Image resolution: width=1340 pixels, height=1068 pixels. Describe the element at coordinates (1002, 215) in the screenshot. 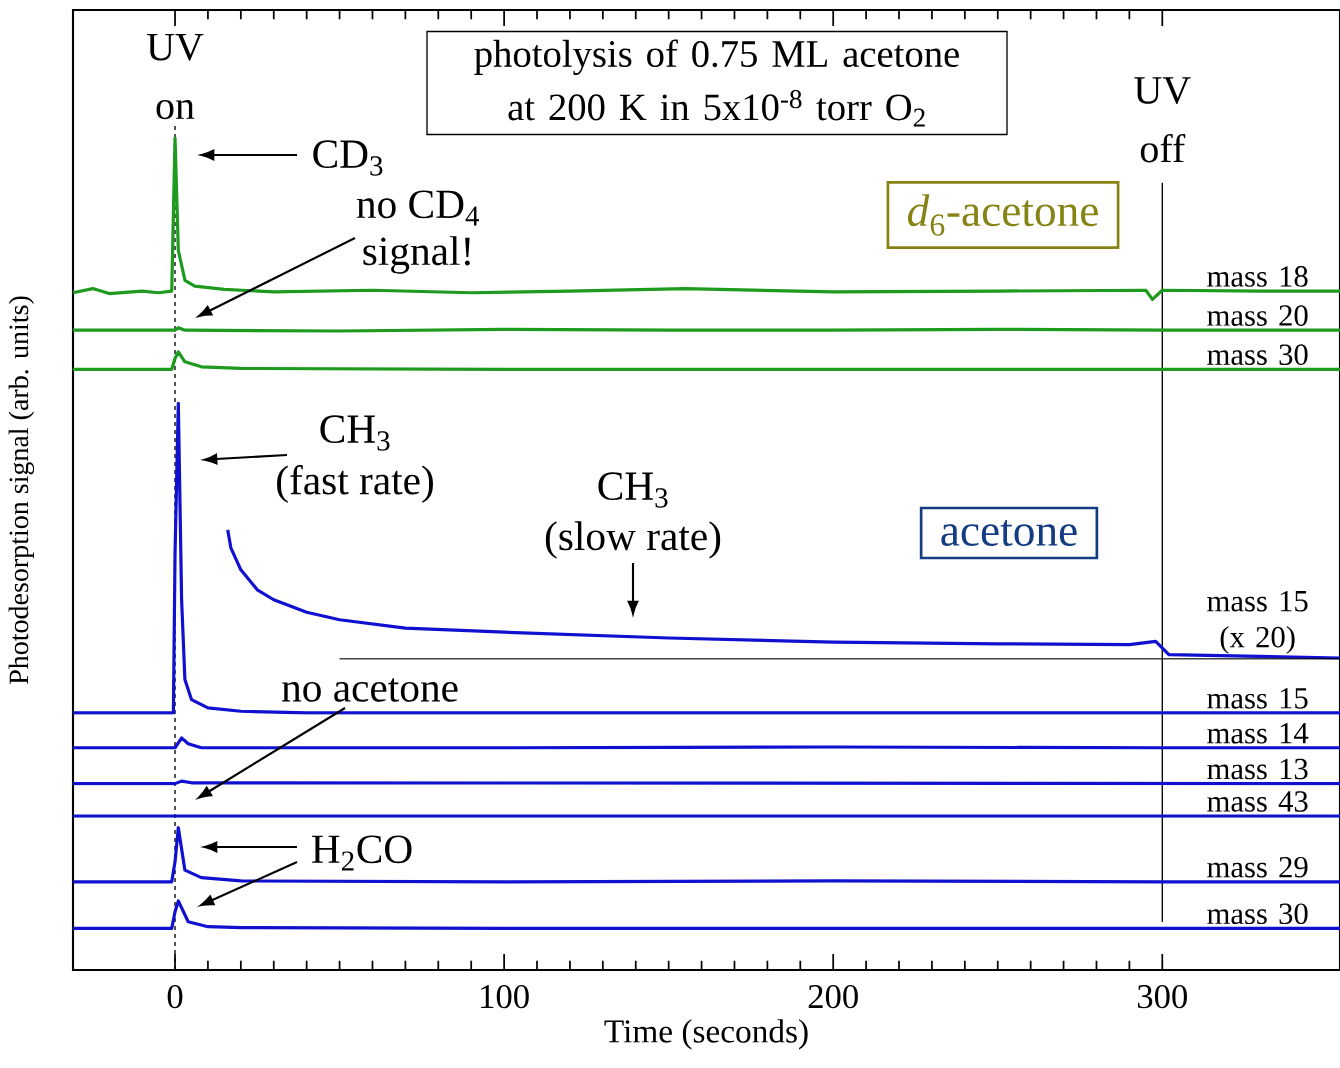

I see `annotation: d$_{6}$-acetone` at that location.